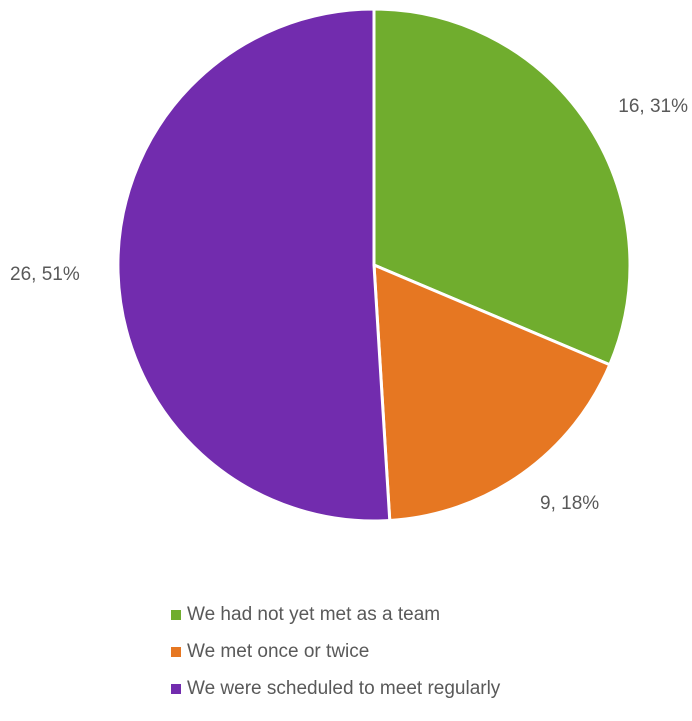 This screenshot has height=721, width=692. I want to click on legend-label: We had not yet met as a team, so click(314, 614).